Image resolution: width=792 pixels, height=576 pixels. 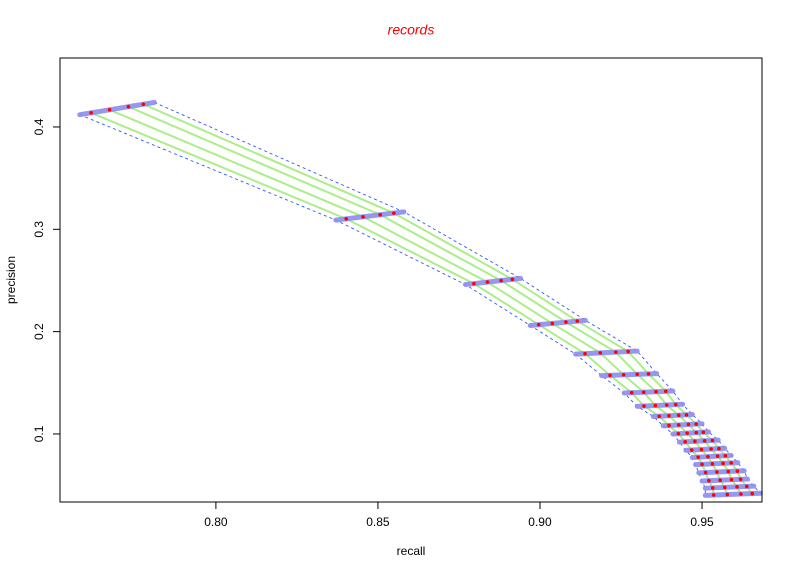 I want to click on y-tick-label: 0.2, so click(x=39, y=331).